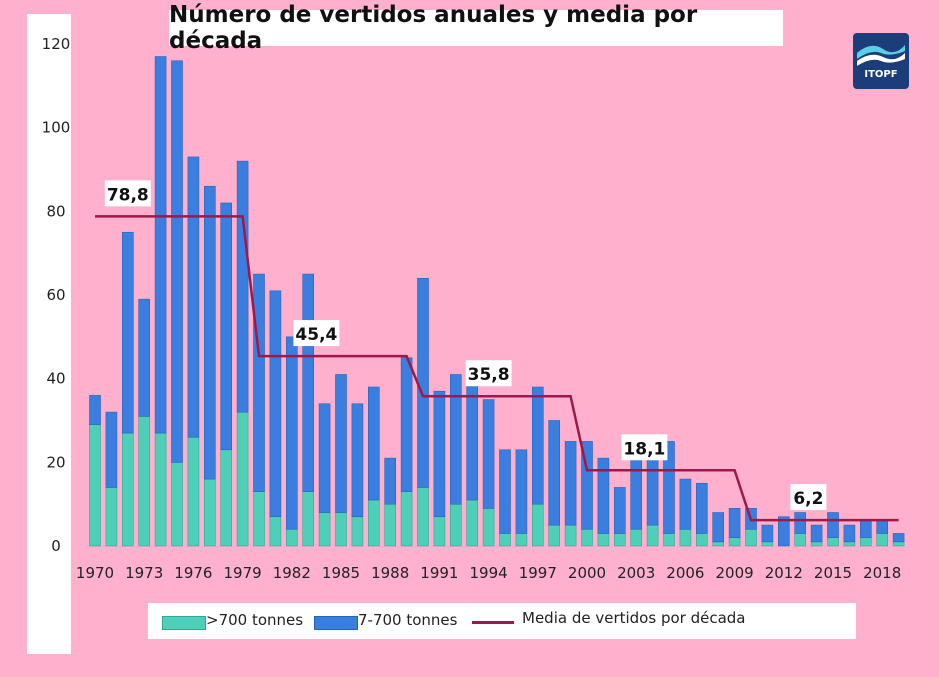 The width and height of the screenshot is (939, 677). What do you see at coordinates (800, 523) in the screenshot?
I see `bar-medium-spills-2013` at bounding box center [800, 523].